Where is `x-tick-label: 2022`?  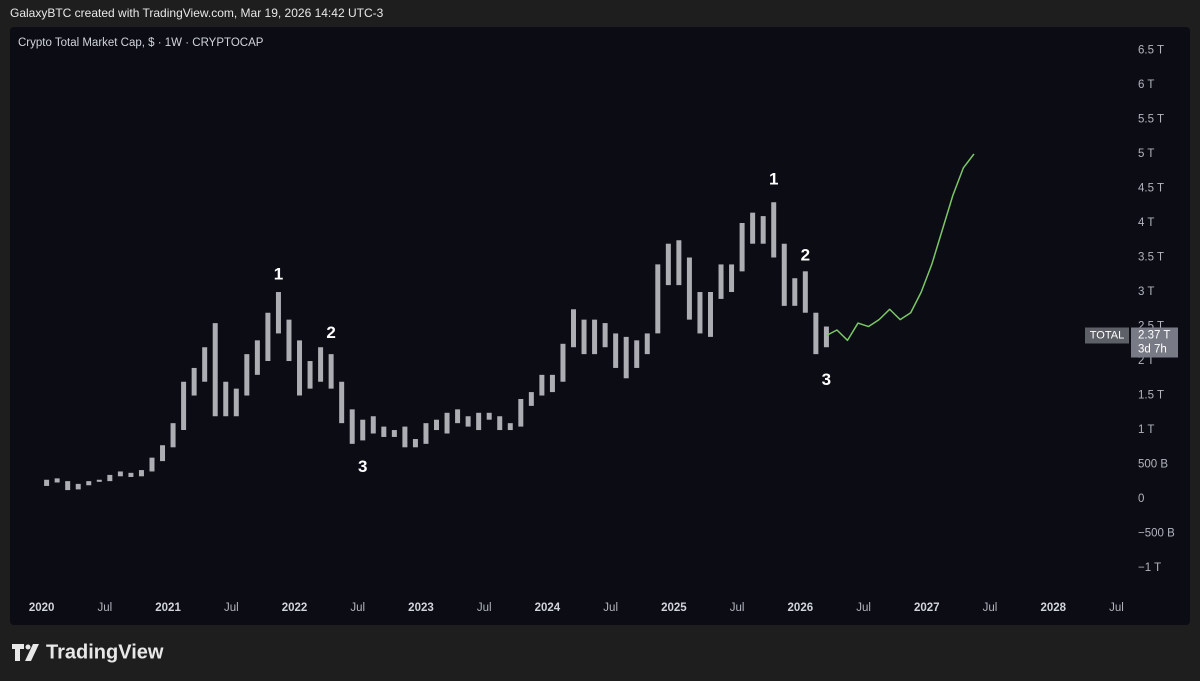
x-tick-label: 2022 is located at coordinates (295, 608).